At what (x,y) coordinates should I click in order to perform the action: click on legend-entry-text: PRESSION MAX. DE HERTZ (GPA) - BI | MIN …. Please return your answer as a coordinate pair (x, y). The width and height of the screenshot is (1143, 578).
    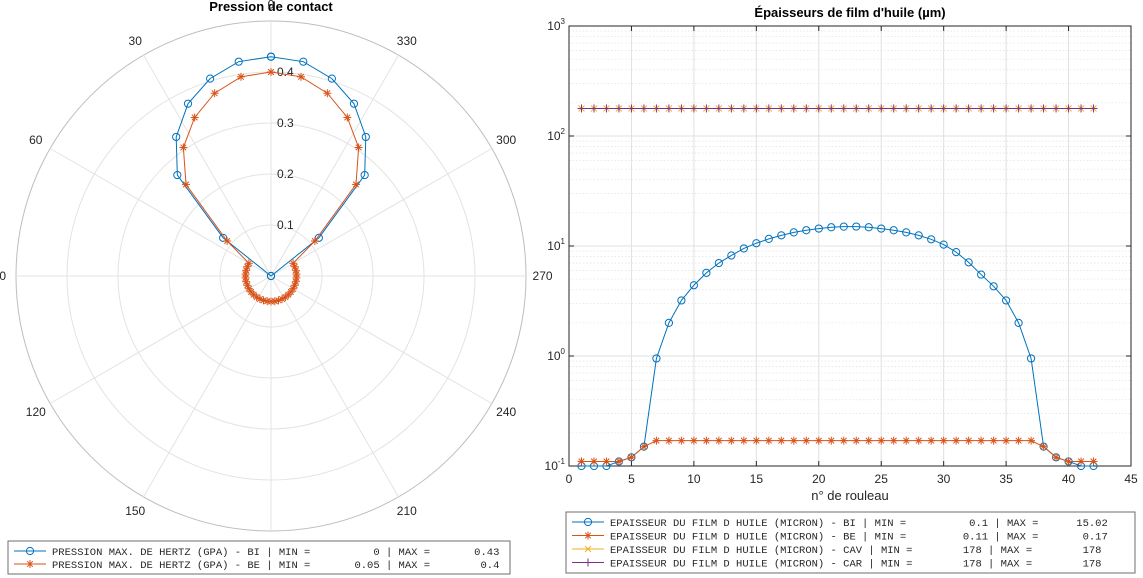
    Looking at the image, I should click on (275, 553).